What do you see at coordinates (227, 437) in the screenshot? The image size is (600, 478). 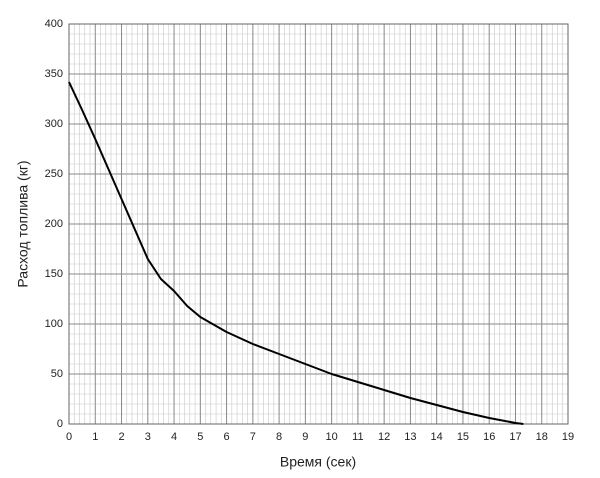 I see `x-tick-label: 6` at bounding box center [227, 437].